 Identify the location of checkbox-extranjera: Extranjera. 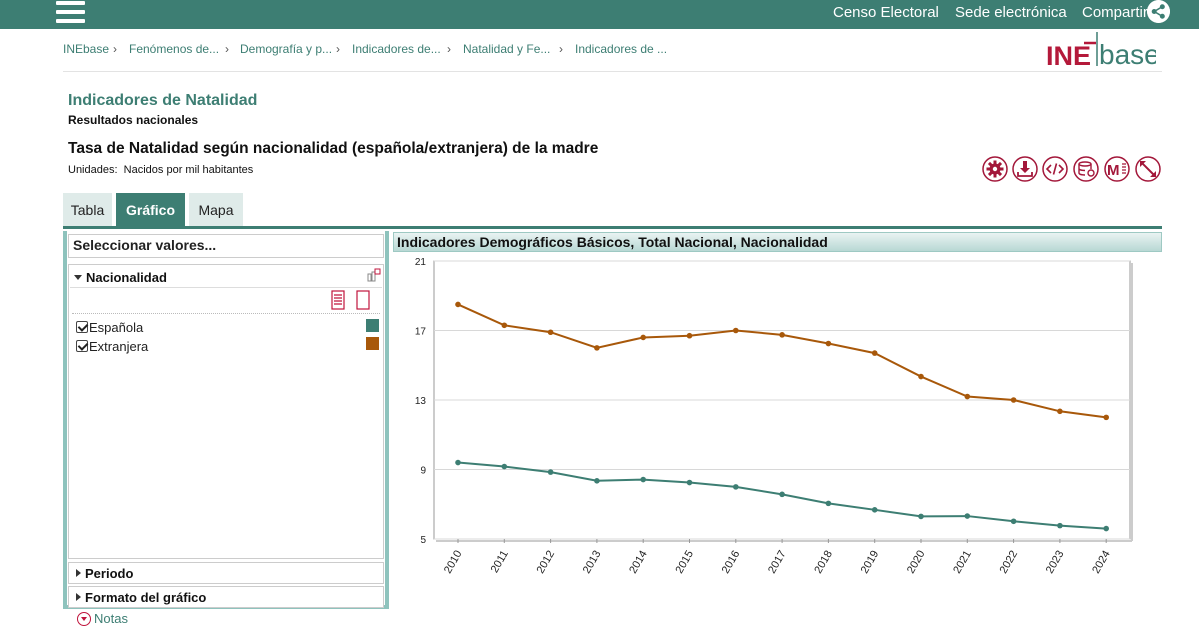
(112, 346).